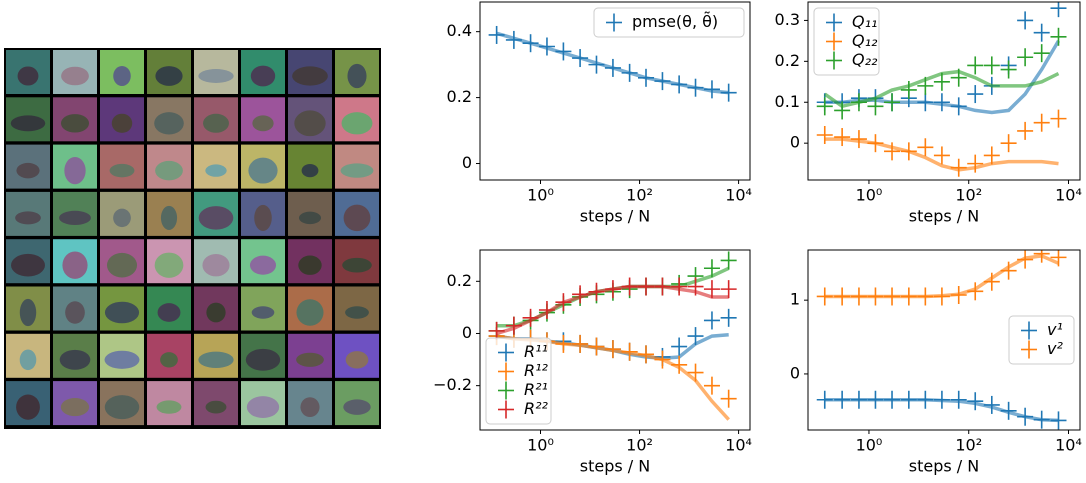 The image size is (1086, 483). I want to click on x-axis-label: steps / N, so click(615, 466).